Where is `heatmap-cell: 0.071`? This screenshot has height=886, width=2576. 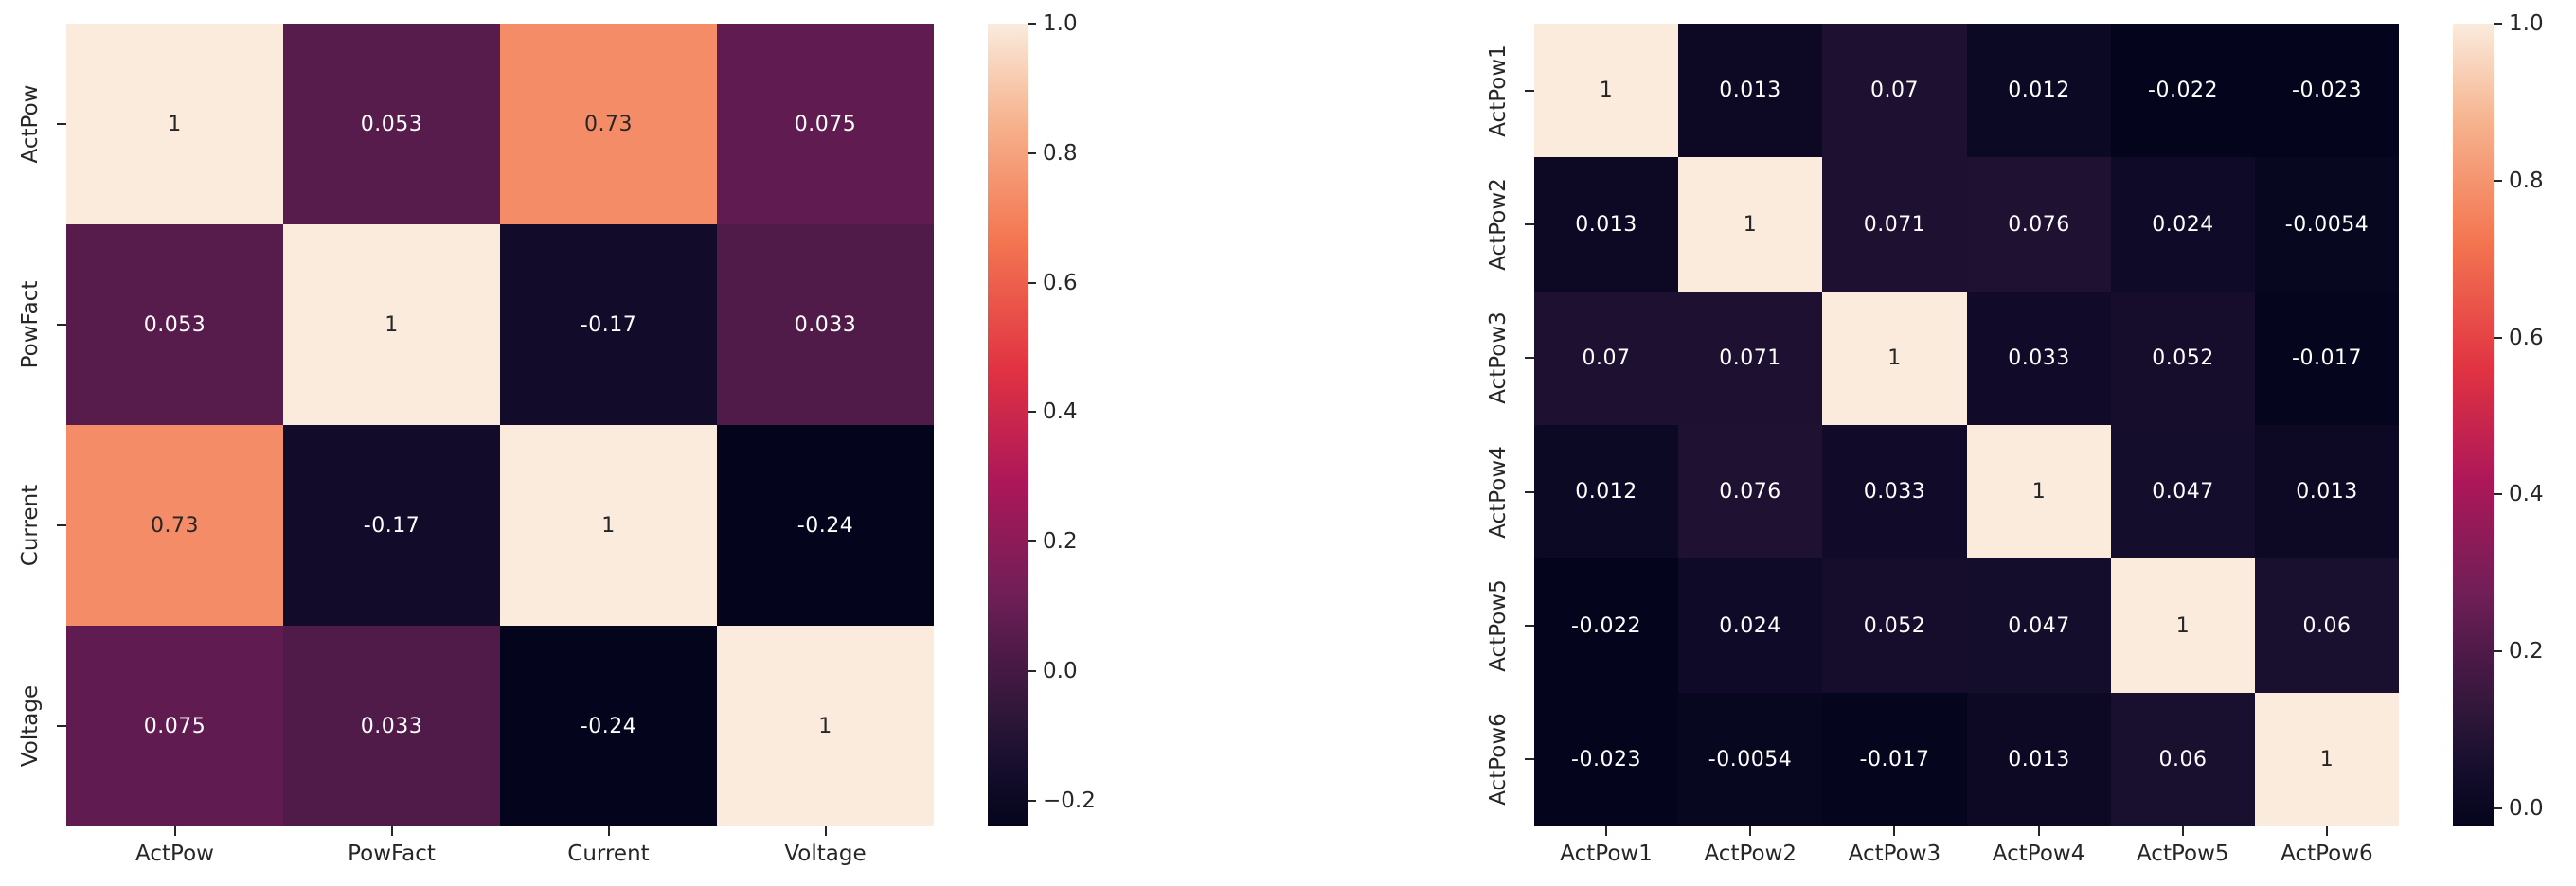
heatmap-cell: 0.071 is located at coordinates (1894, 224).